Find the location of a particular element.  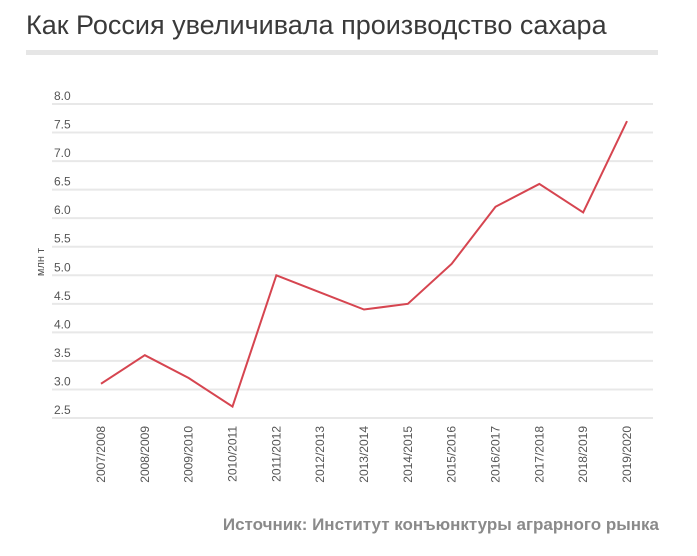

x-tick-label: 2015/2016 is located at coordinates (452, 454).